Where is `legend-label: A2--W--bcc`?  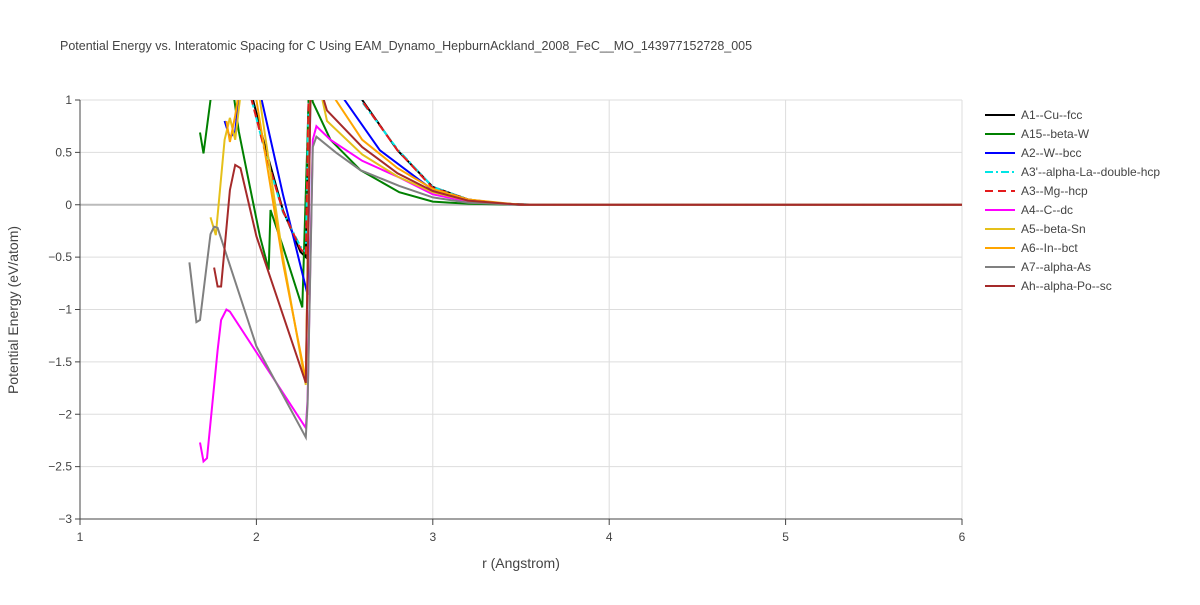 legend-label: A2--W--bcc is located at coordinates (1051, 153).